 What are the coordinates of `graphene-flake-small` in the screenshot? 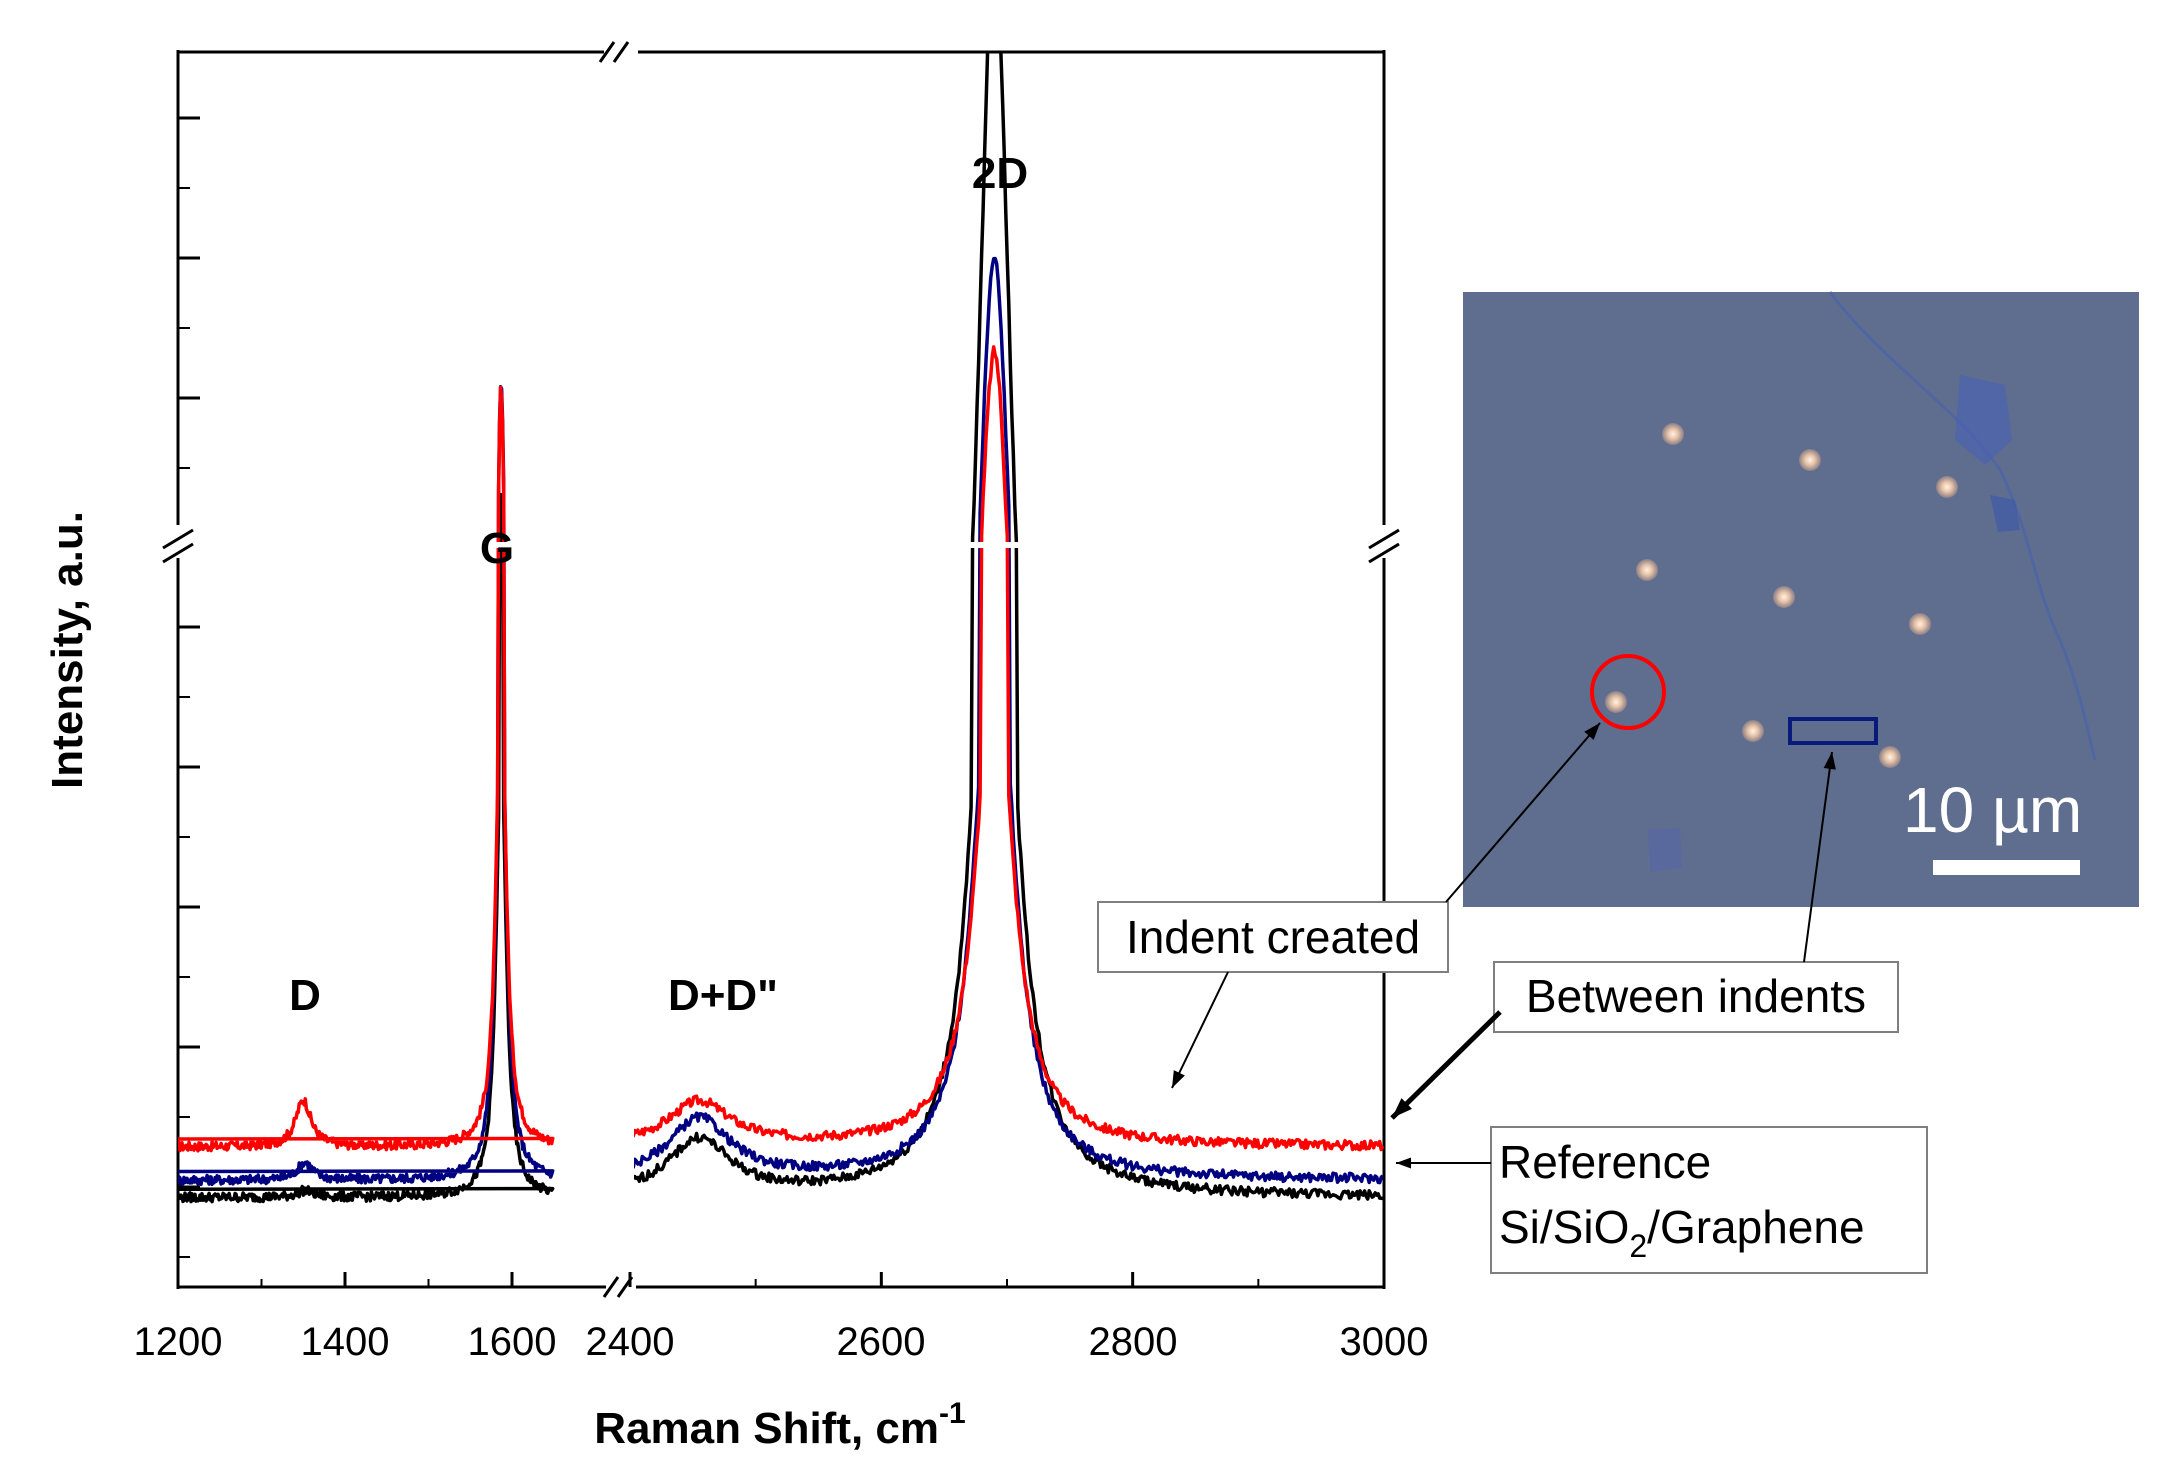 It's located at (2005, 513).